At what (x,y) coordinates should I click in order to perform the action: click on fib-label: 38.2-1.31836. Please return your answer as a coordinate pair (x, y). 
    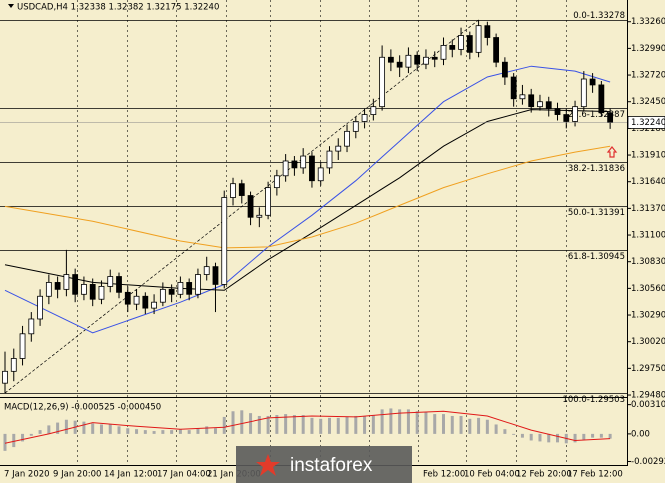
    Looking at the image, I should click on (596, 169).